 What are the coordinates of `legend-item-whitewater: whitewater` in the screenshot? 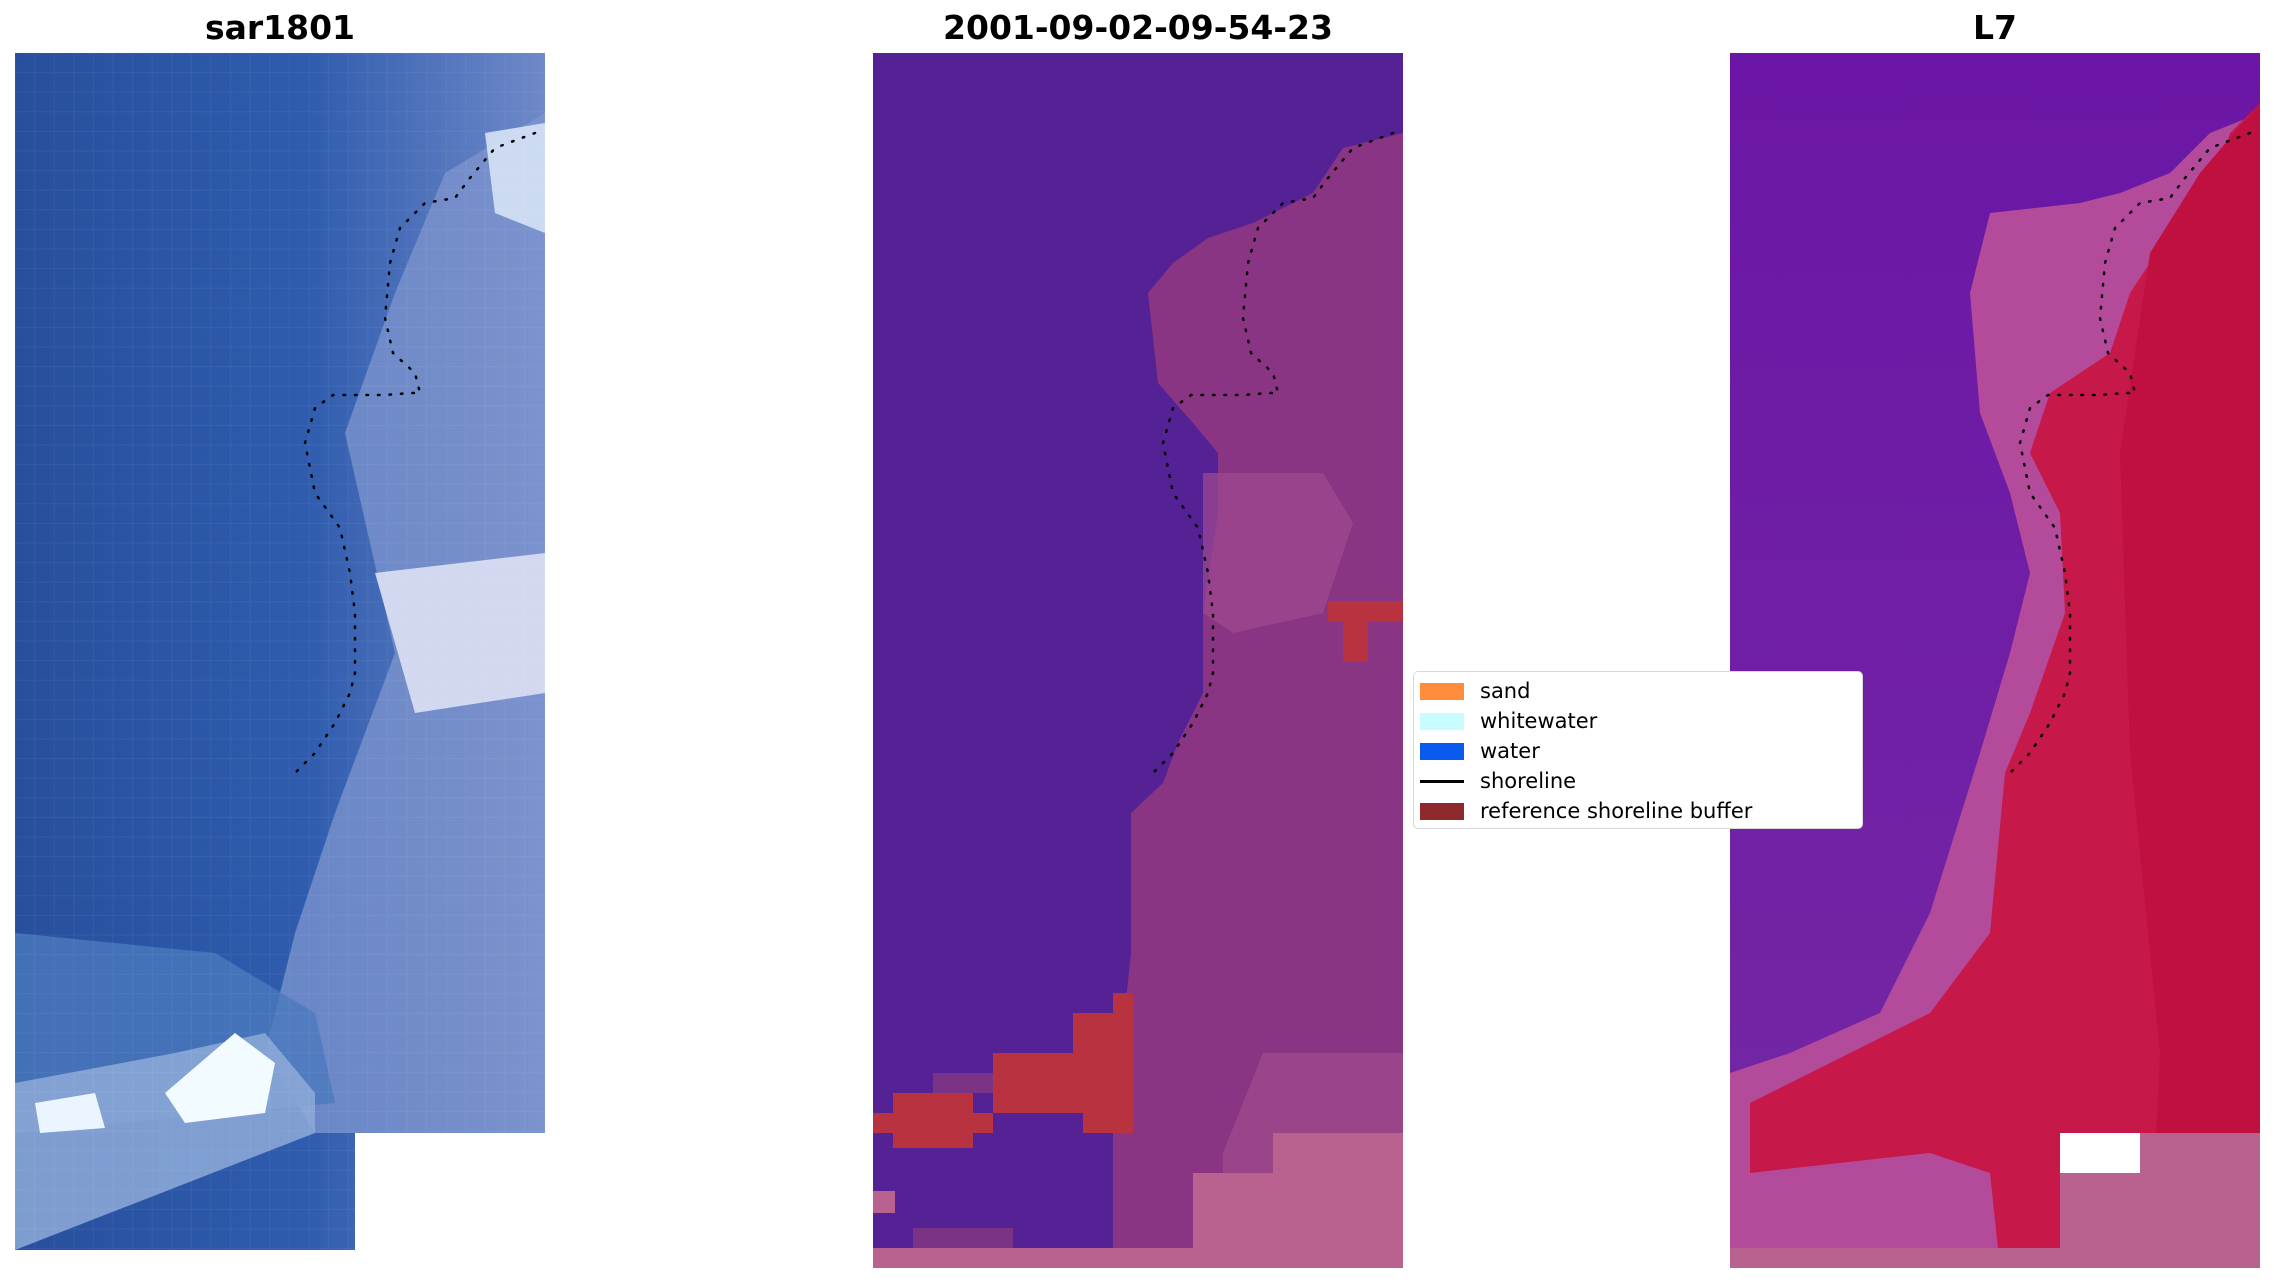 It's located at (1508, 721).